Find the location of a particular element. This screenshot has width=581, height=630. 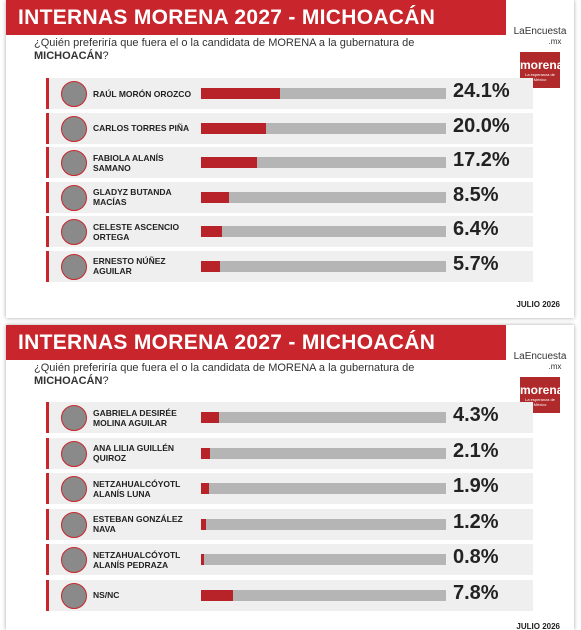

candidate-name: NS/NC is located at coordinates (106, 595).